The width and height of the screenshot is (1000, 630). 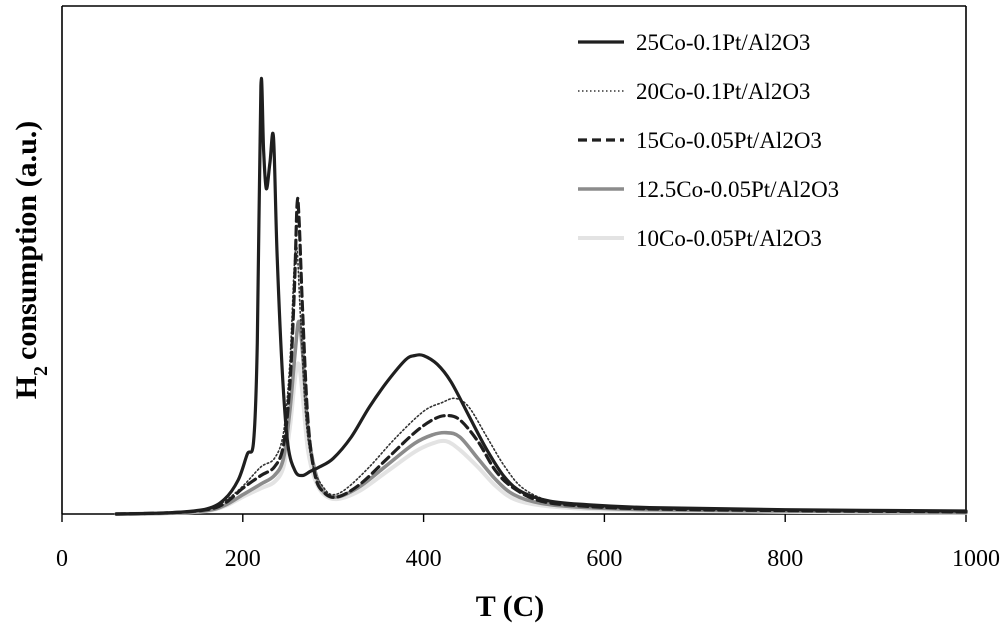 I want to click on y-axis-title-subscript: 2, so click(x=41, y=371).